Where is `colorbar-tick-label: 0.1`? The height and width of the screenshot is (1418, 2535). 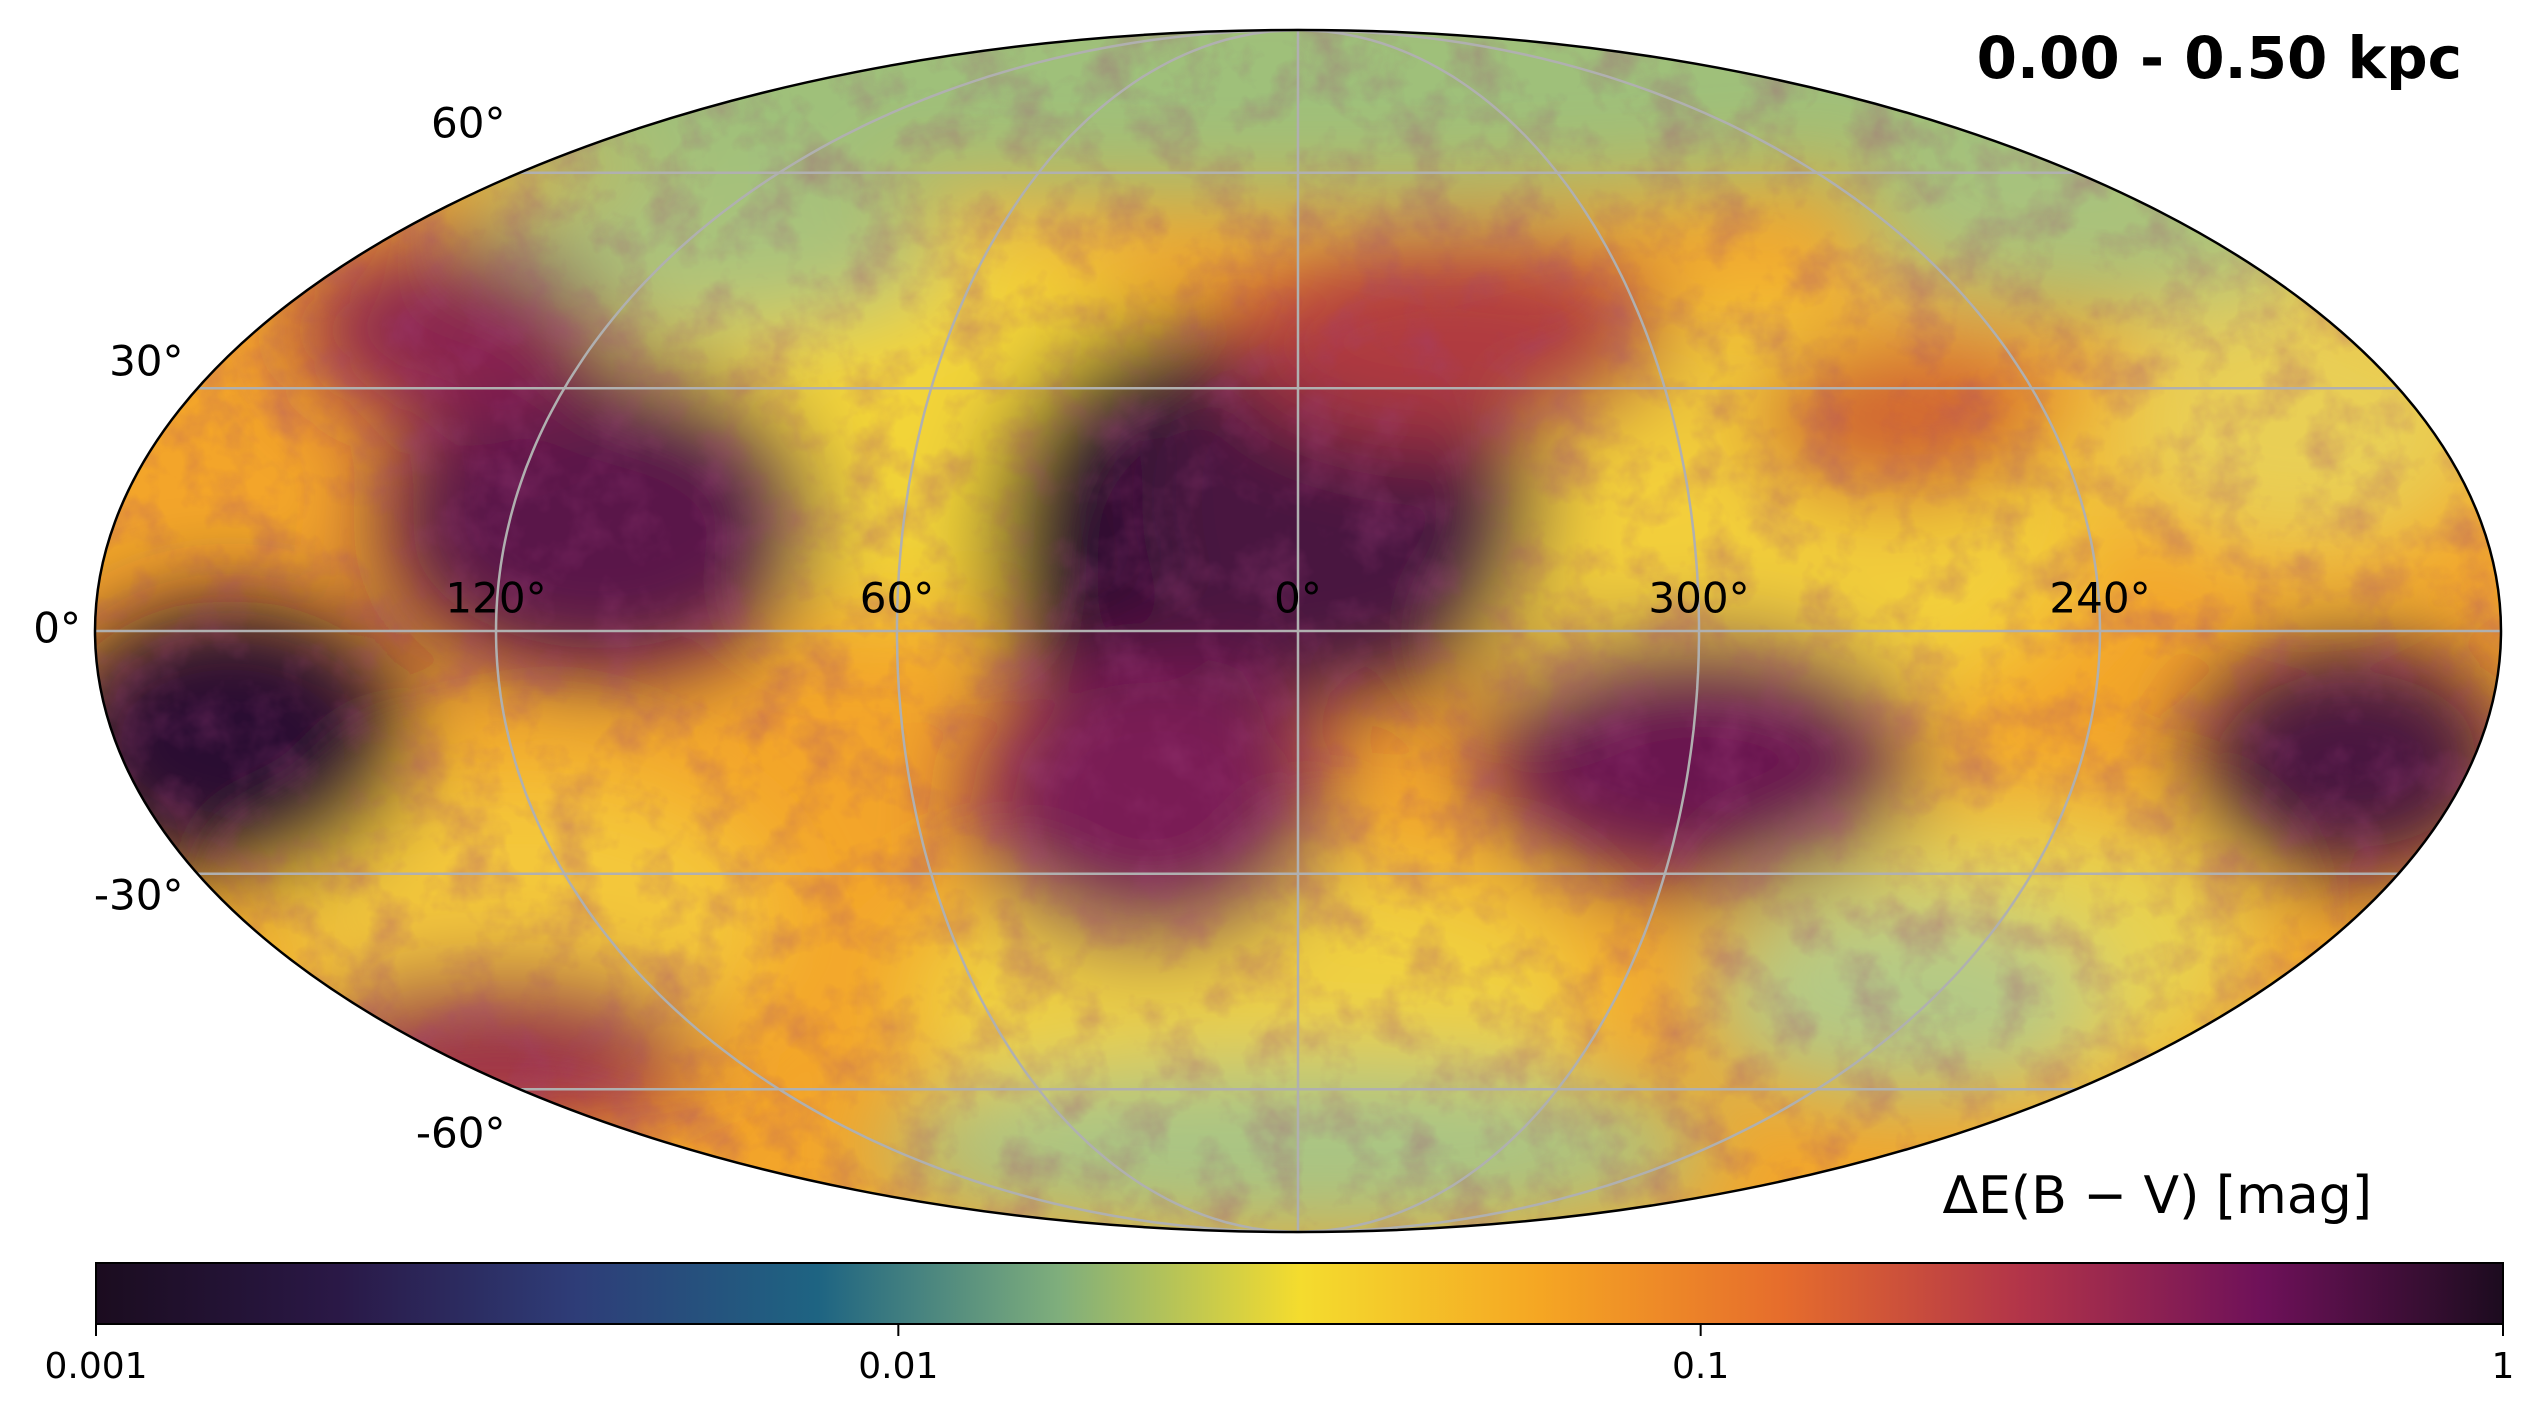 colorbar-tick-label: 0.1 is located at coordinates (1700, 1366).